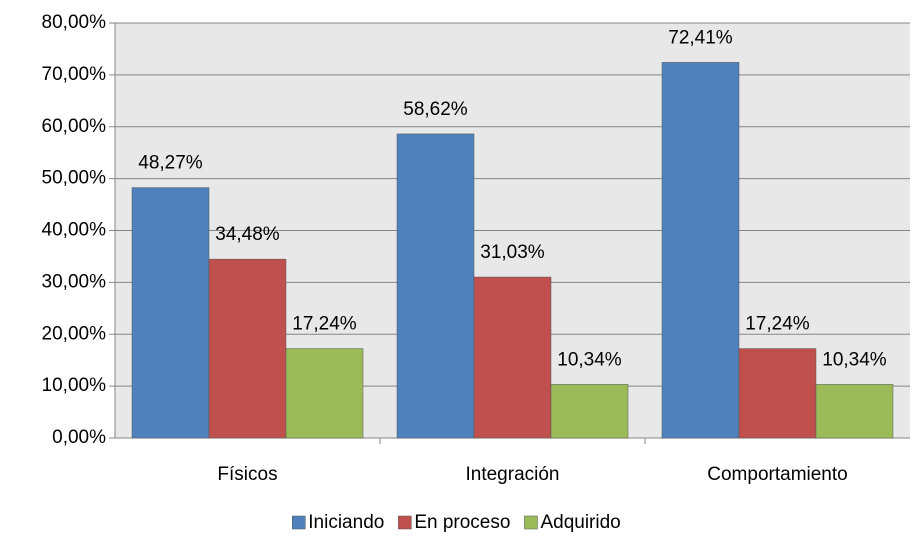 Image resolution: width=913 pixels, height=542 pixels. I want to click on x-tick-label: Físicos, so click(247, 474).